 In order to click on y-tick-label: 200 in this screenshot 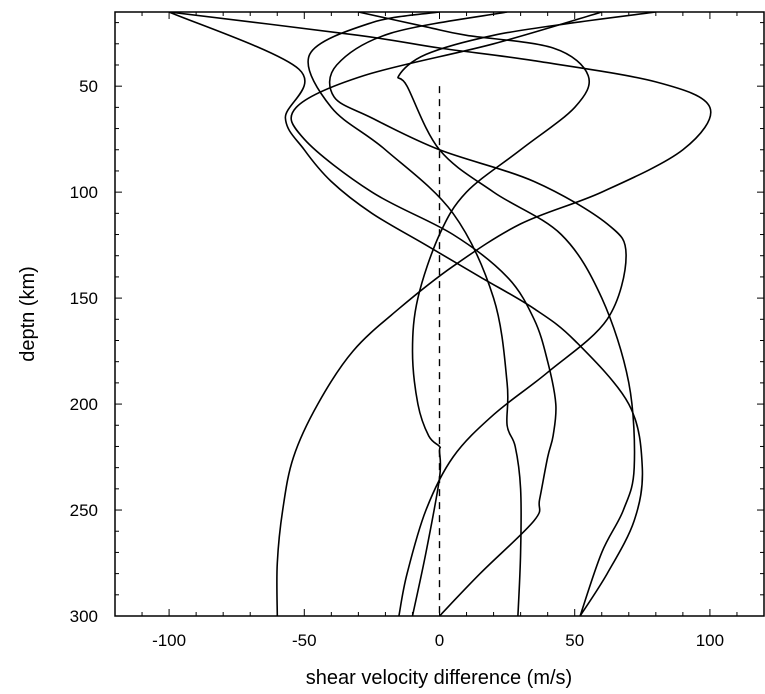, I will do `click(84, 404)`.